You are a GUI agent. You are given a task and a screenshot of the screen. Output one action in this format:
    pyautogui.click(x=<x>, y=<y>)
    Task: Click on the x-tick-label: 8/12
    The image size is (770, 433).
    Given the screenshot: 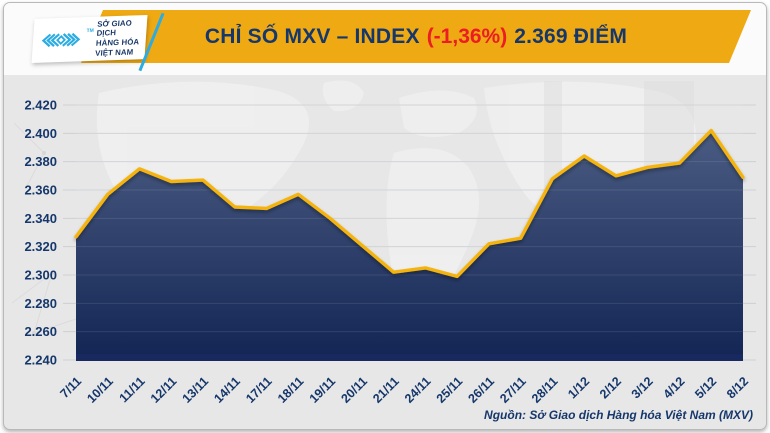 What is the action you would take?
    pyautogui.click(x=737, y=387)
    